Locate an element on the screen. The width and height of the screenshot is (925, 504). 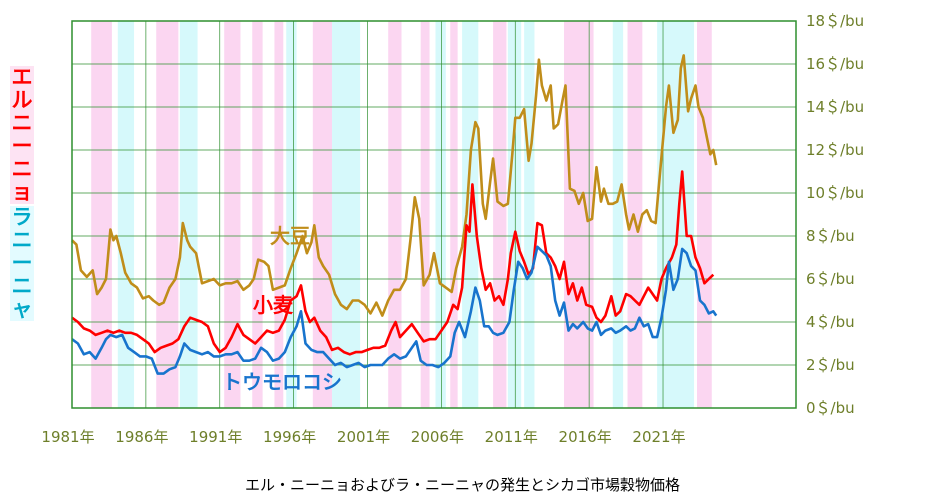
x-tick-label: 2006年 is located at coordinates (437, 437).